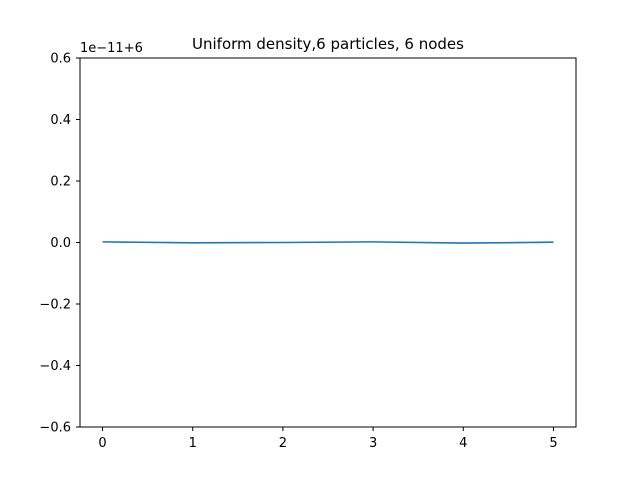  Describe the element at coordinates (111, 48) in the screenshot. I see `y-offset-label: 1e−11+6` at that location.